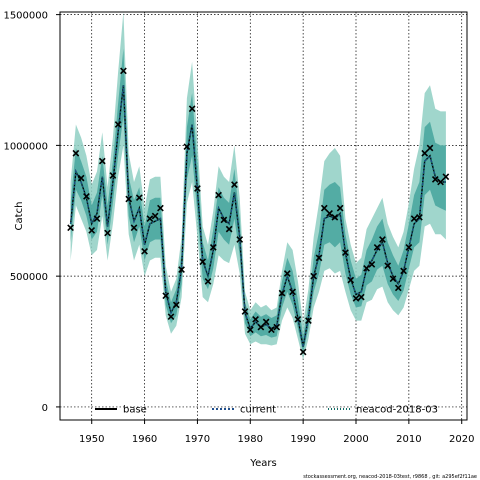  What do you see at coordinates (45, 408) in the screenshot?
I see `y-tick-label: 0` at bounding box center [45, 408].